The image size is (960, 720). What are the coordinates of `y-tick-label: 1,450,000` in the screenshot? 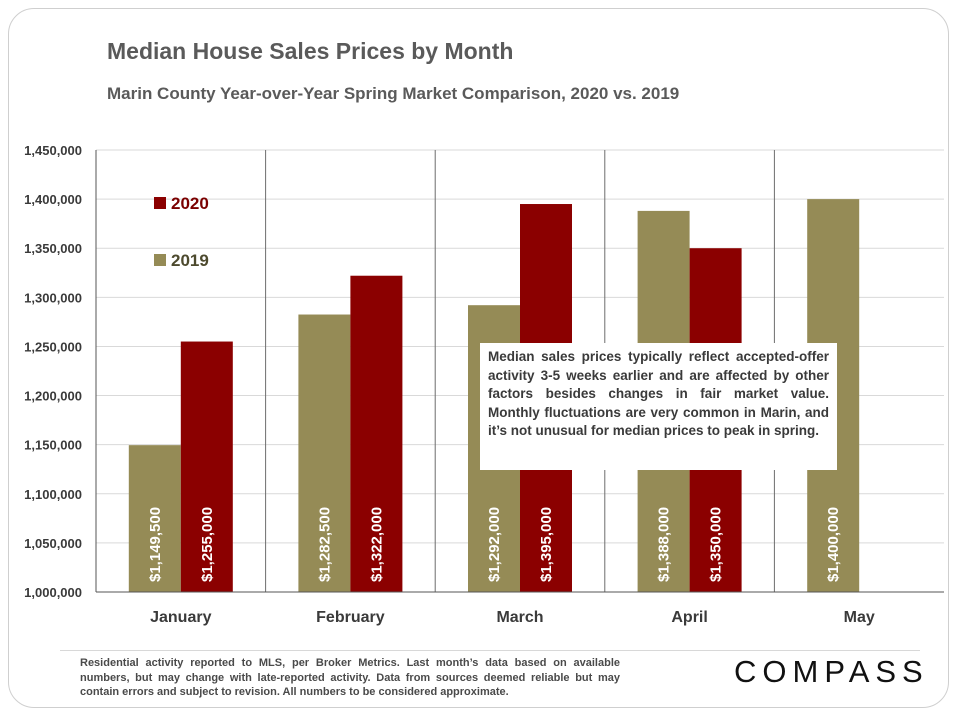 It's located at (53, 150).